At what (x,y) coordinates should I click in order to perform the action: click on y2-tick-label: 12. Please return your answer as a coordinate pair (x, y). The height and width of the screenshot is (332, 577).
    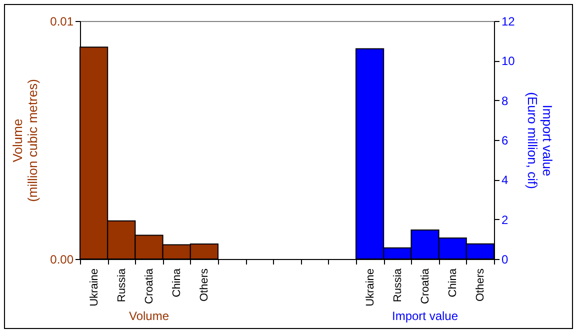
    Looking at the image, I should click on (509, 21).